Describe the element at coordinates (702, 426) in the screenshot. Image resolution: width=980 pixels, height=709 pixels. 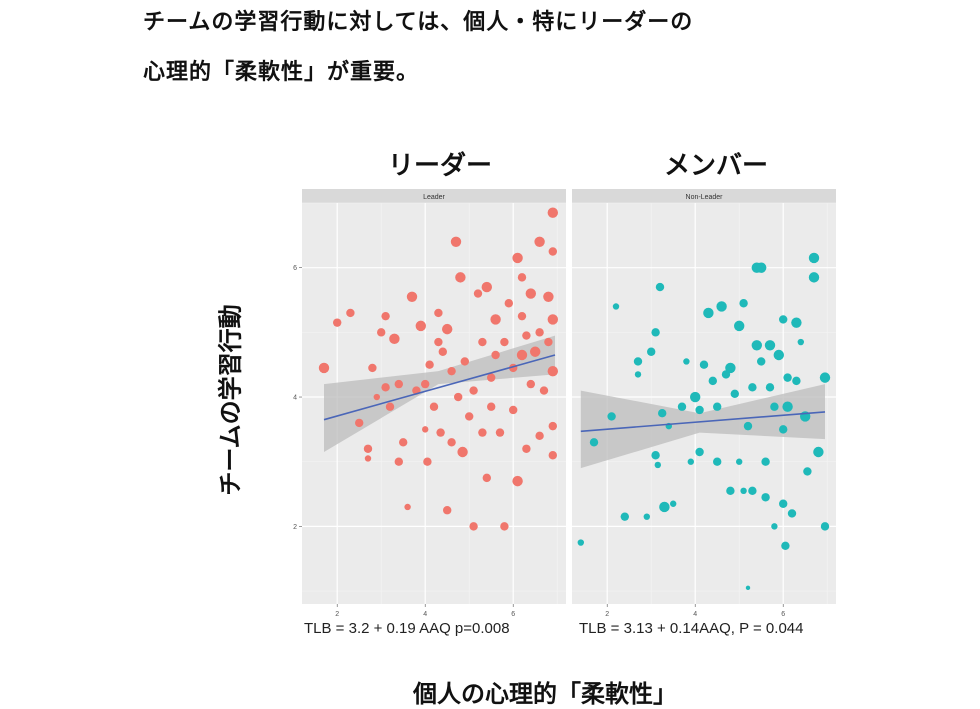
I see `confidence-ribbon-member` at that location.